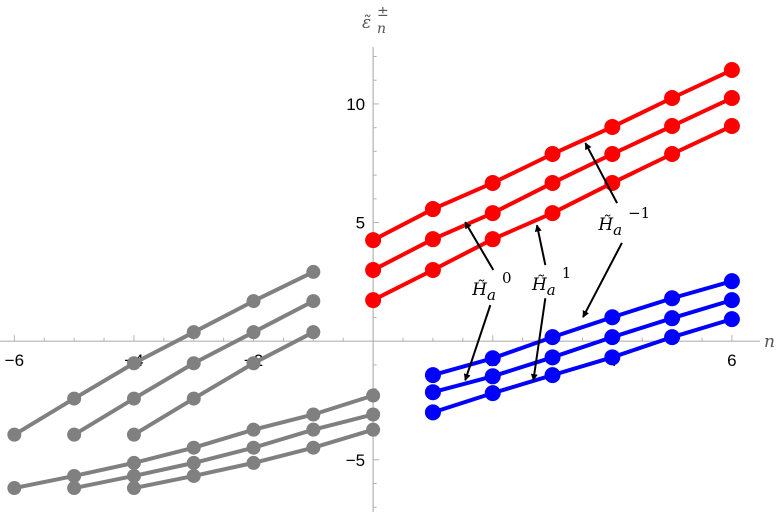  Describe the element at coordinates (375, 20) in the screenshot. I see `y-axis-label: ε̃ ± n` at that location.